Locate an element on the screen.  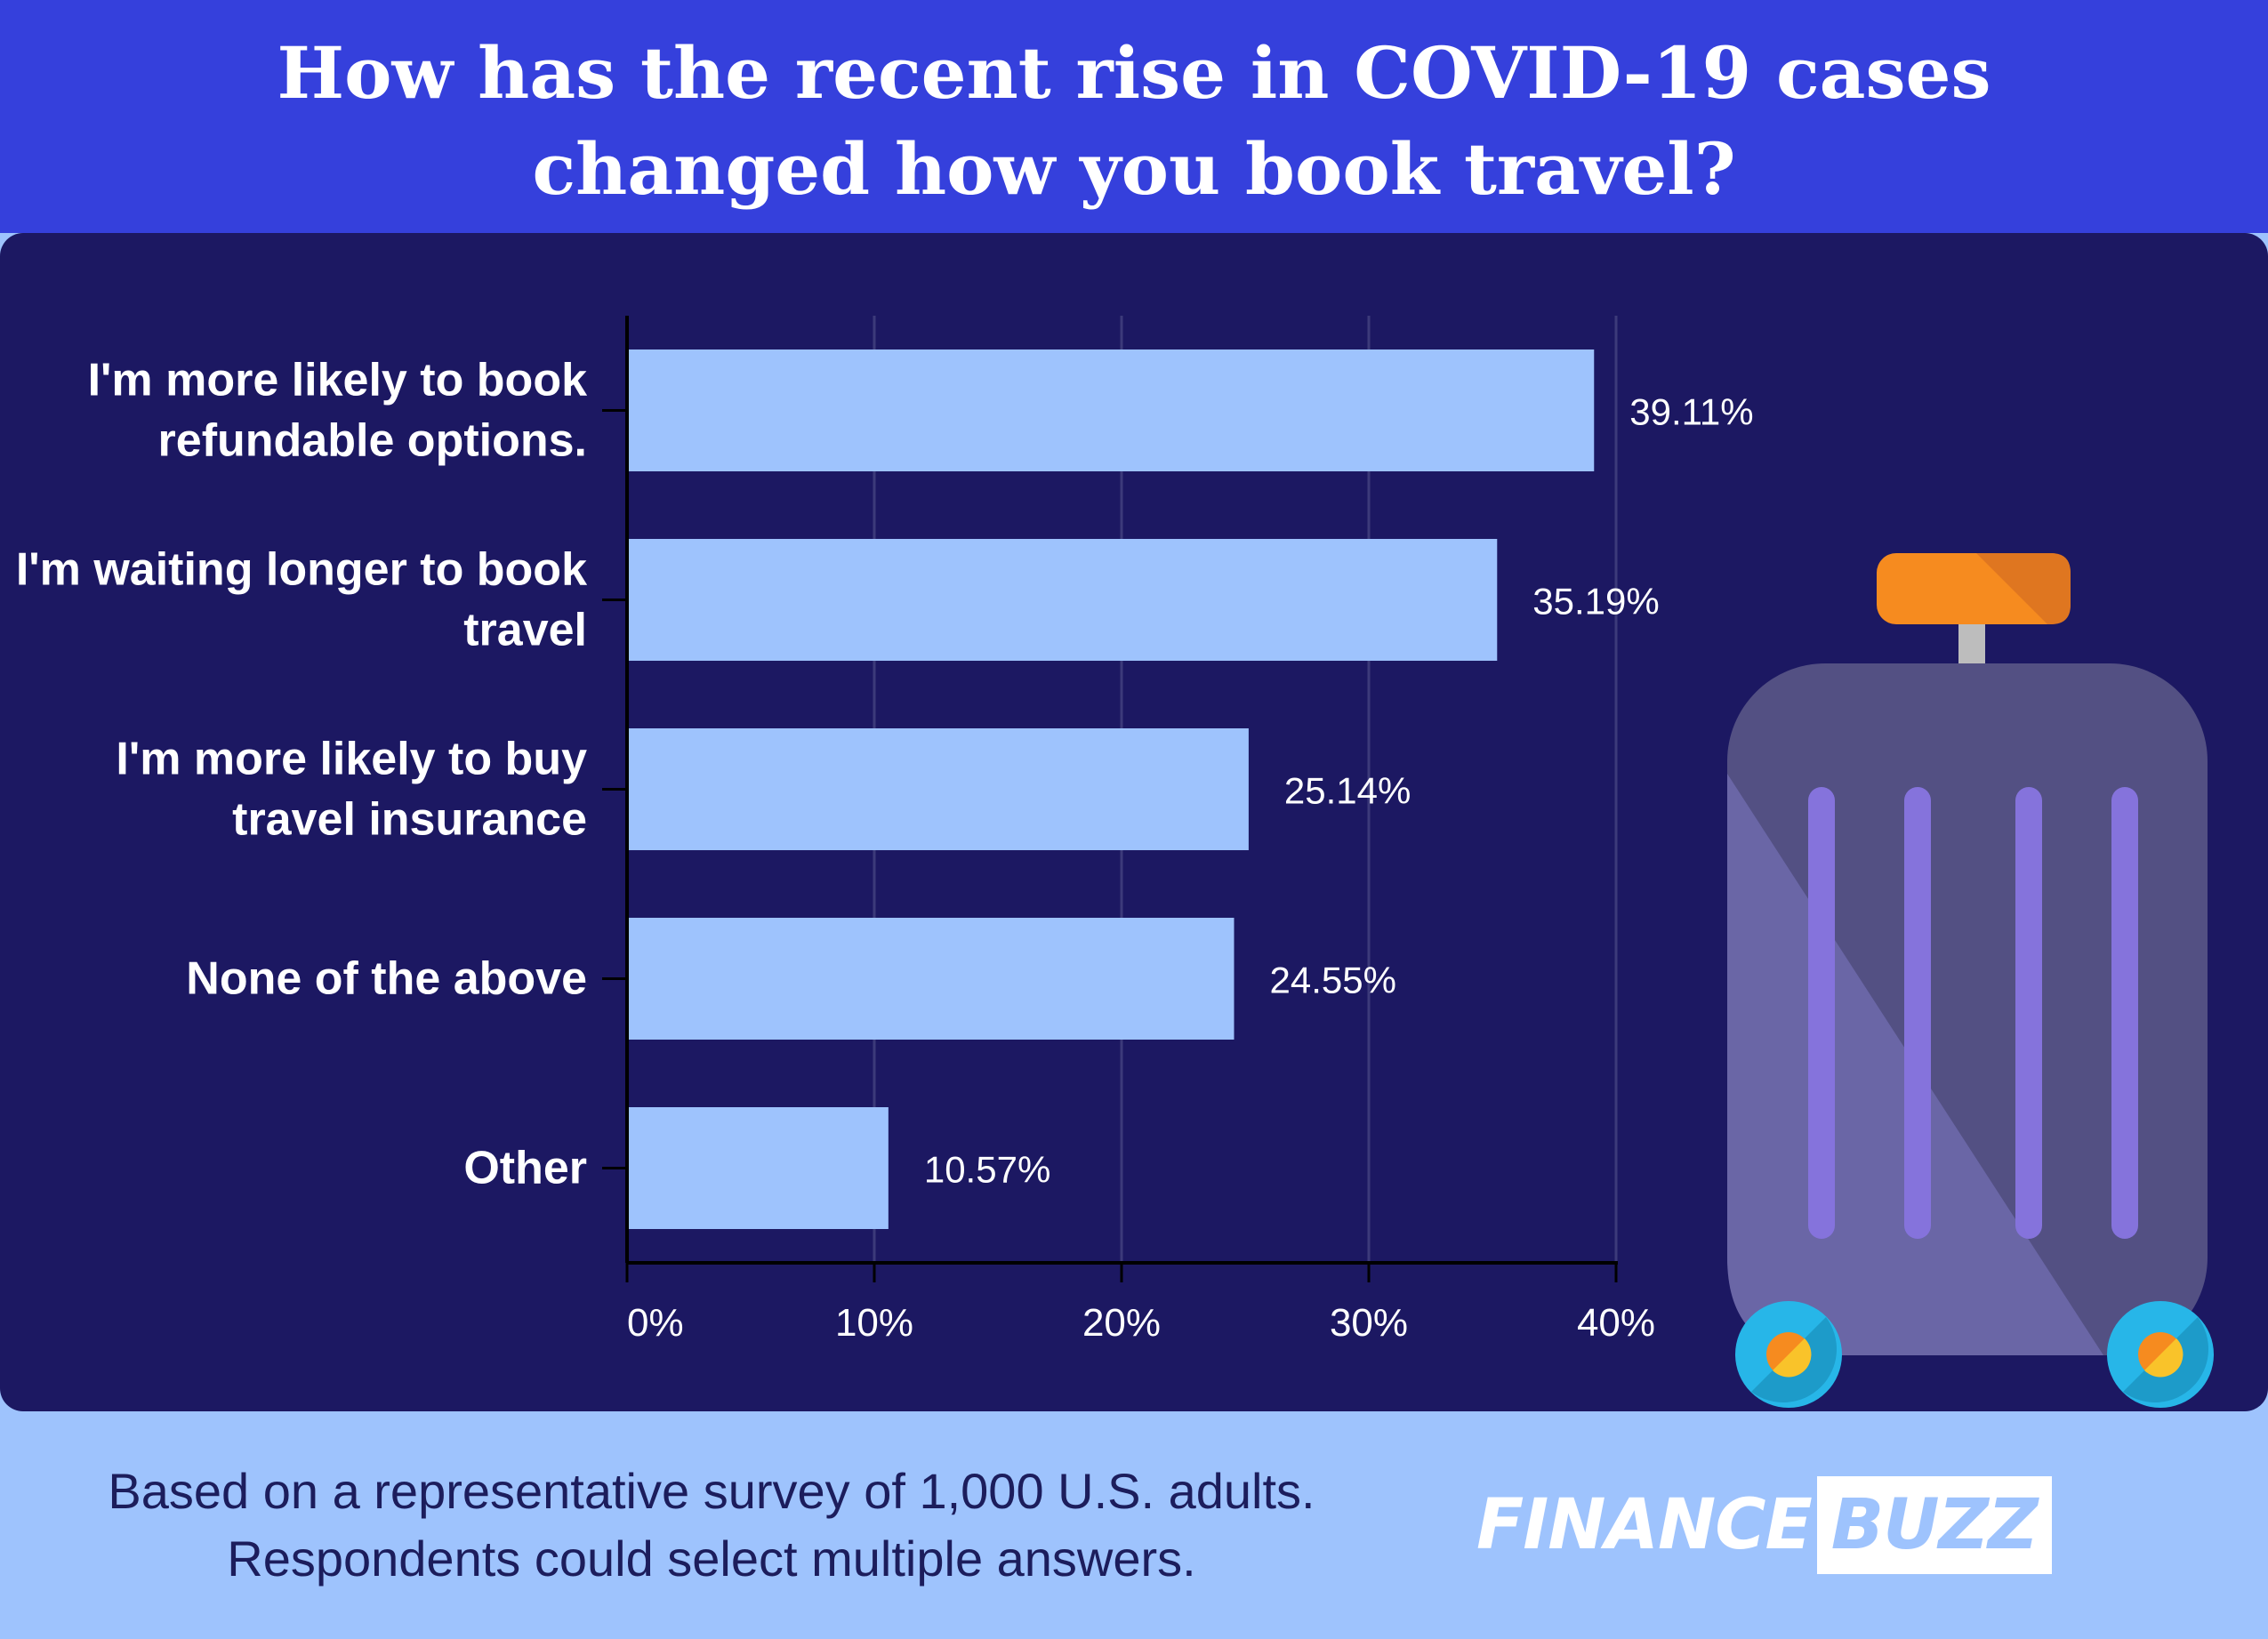
category-label: None of the above is located at coordinates (386, 979).